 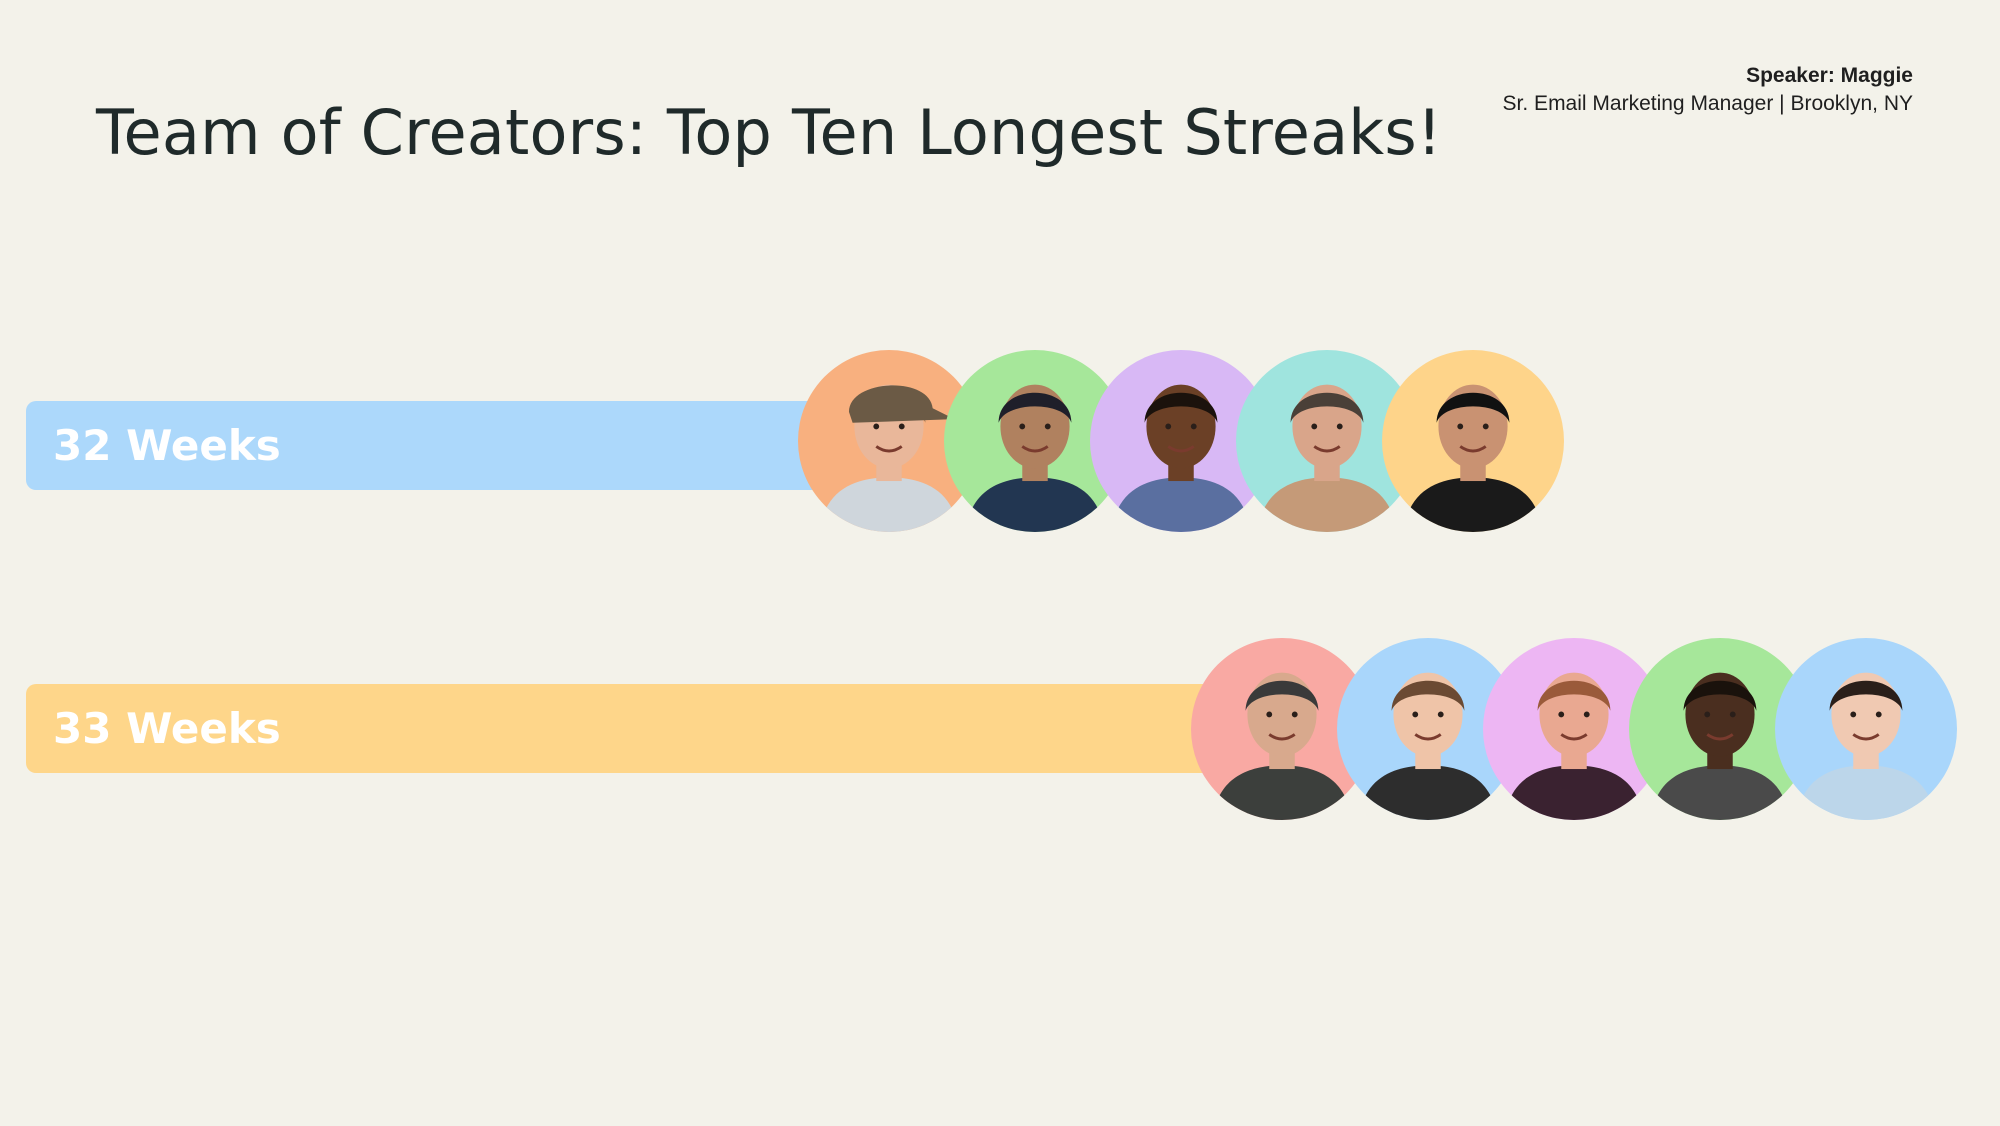 What do you see at coordinates (167, 445) in the screenshot?
I see `streak-label: 32 Weeks` at bounding box center [167, 445].